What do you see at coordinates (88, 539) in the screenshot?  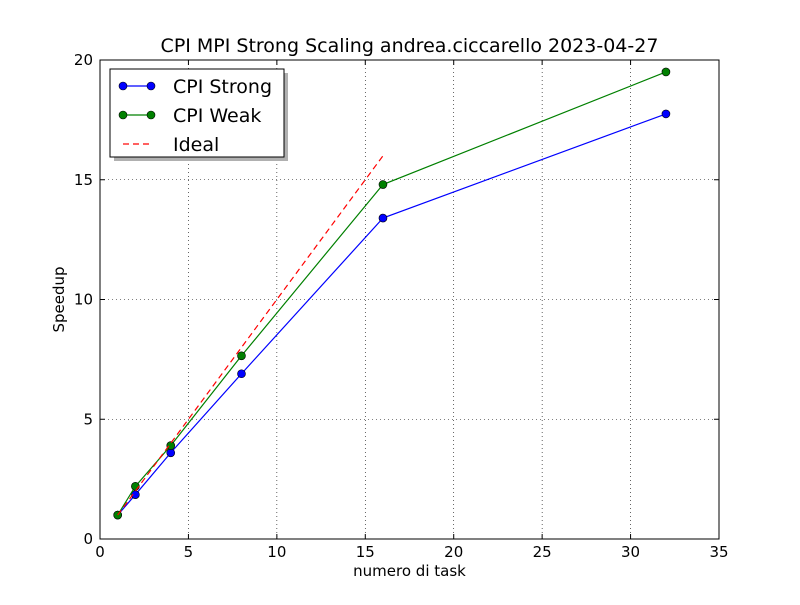 I see `y-tick-label: 0` at bounding box center [88, 539].